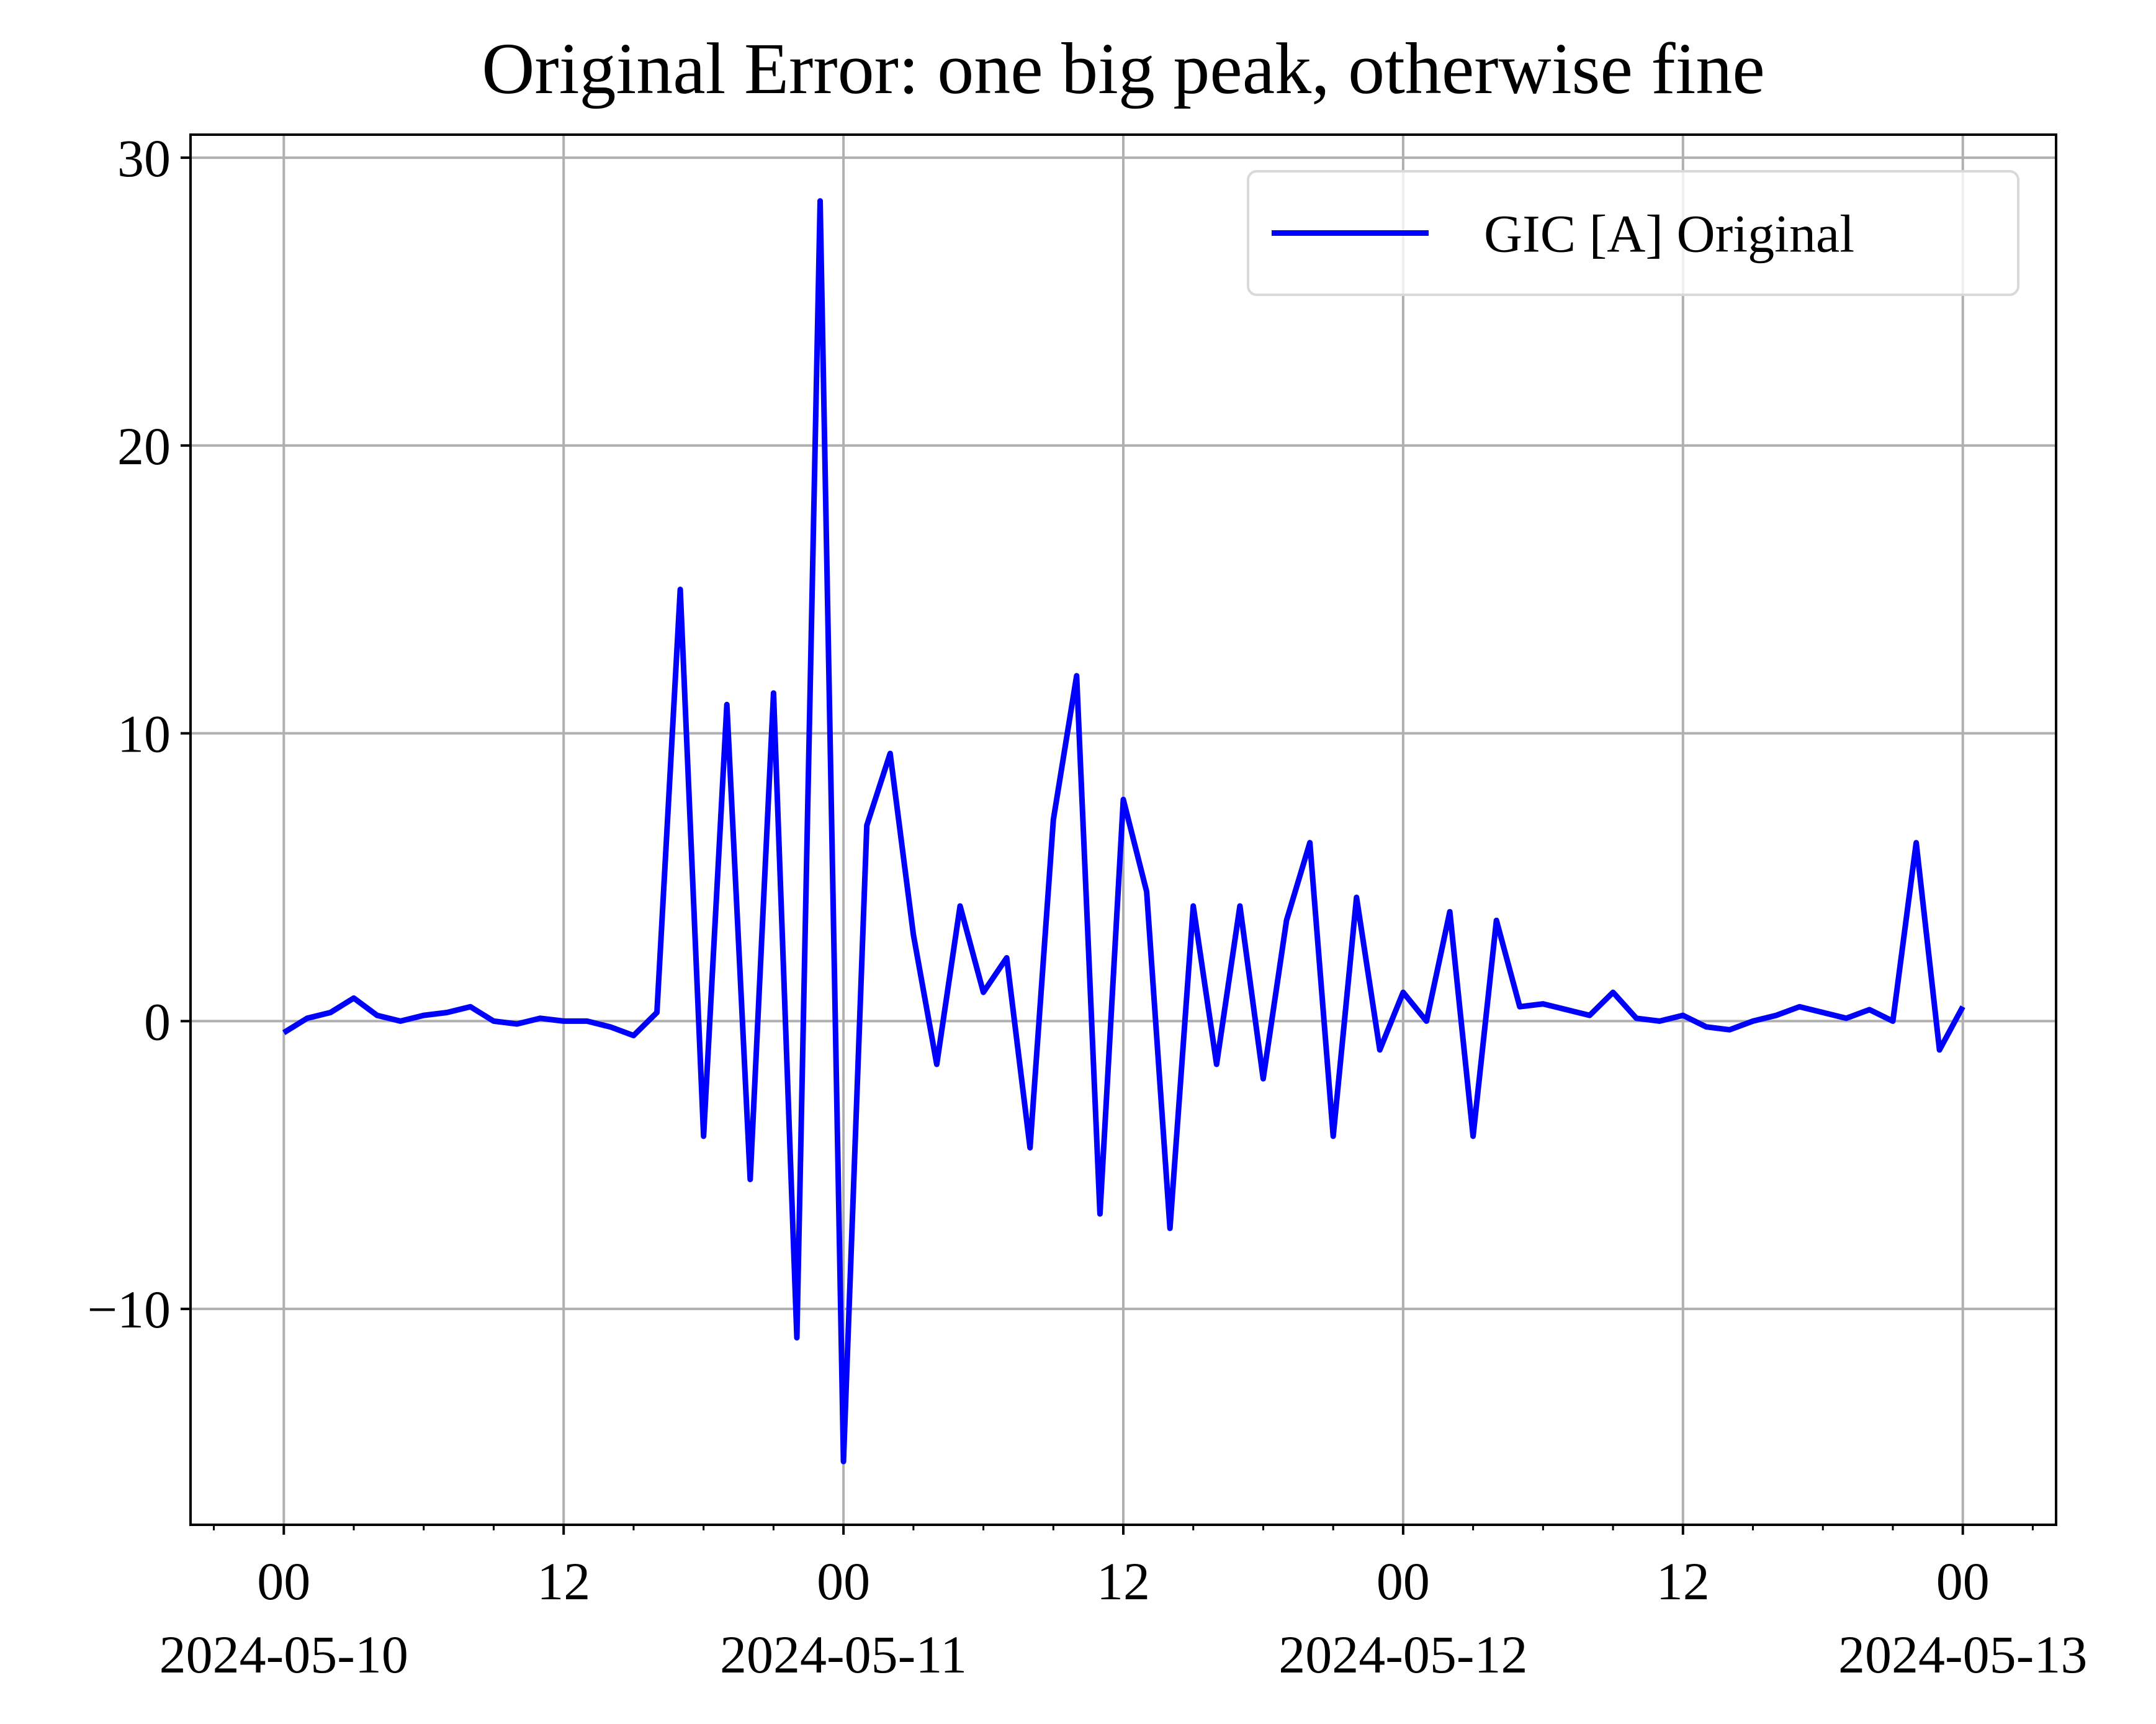 The width and height of the screenshot is (2156, 1724). Describe the element at coordinates (1402, 1654) in the screenshot. I see `x-tick-label: 2024-05-12` at that location.